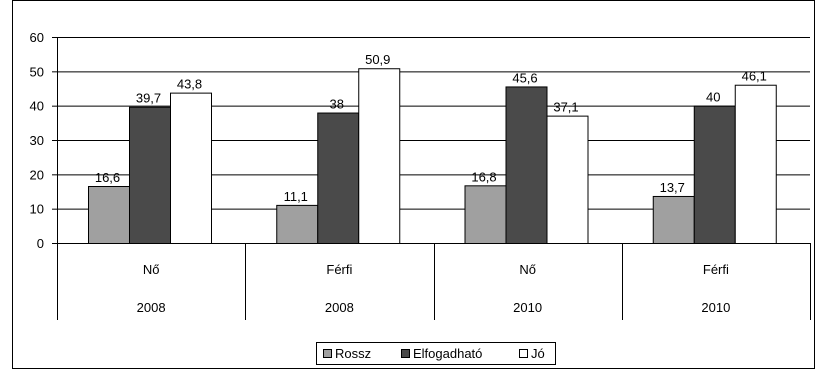 The image size is (816, 369). What do you see at coordinates (713, 97) in the screenshot?
I see `data-label: 40` at bounding box center [713, 97].